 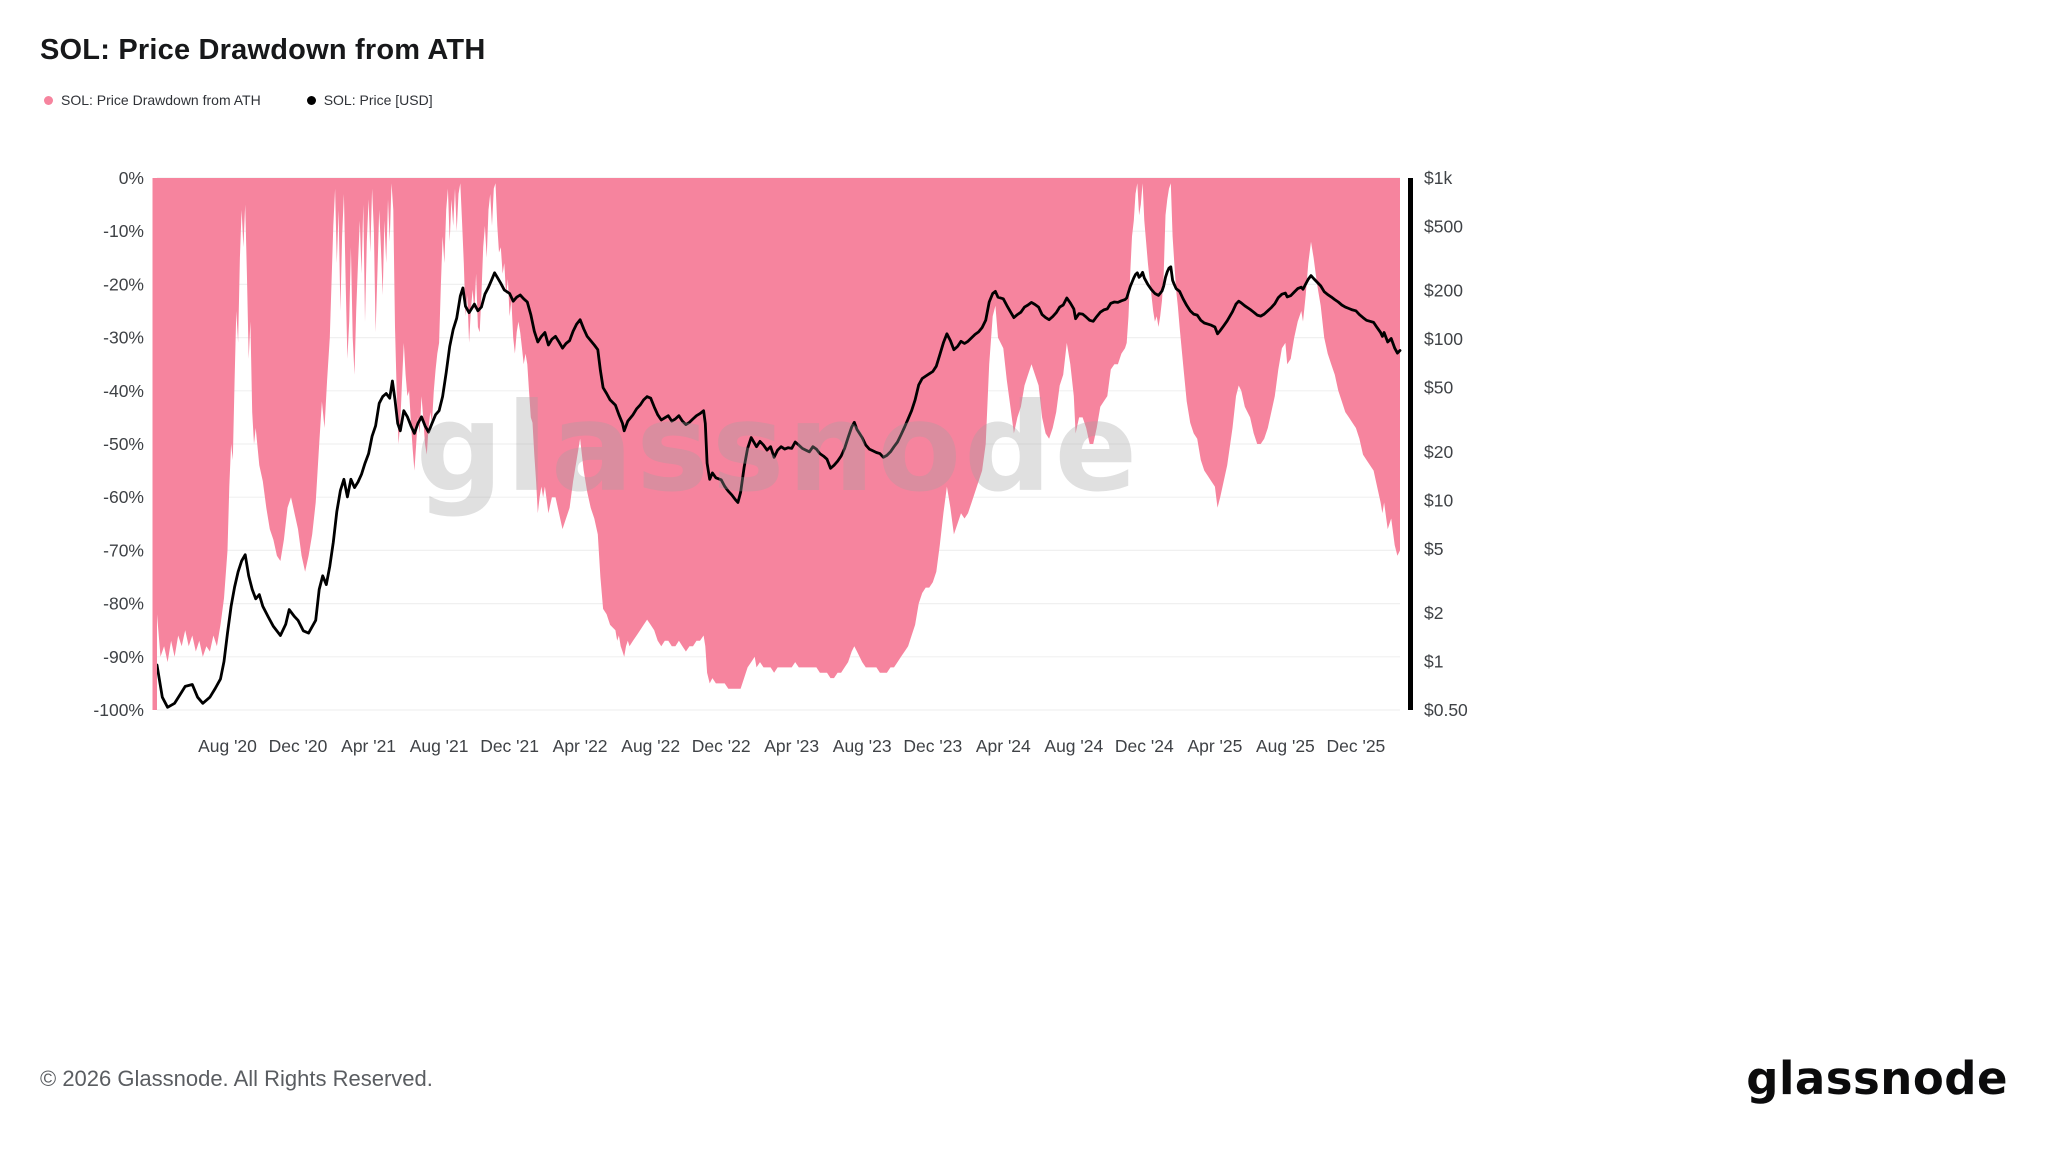 I want to click on legend-item-price: SOL: Price [USD], so click(x=369, y=100).